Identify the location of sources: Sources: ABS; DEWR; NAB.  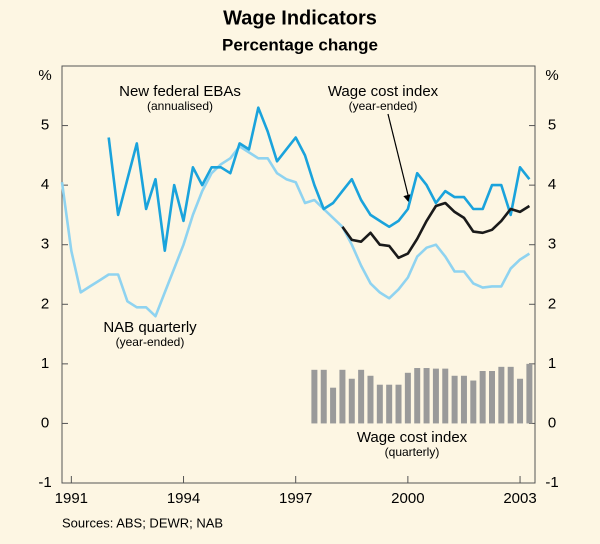
(142, 522).